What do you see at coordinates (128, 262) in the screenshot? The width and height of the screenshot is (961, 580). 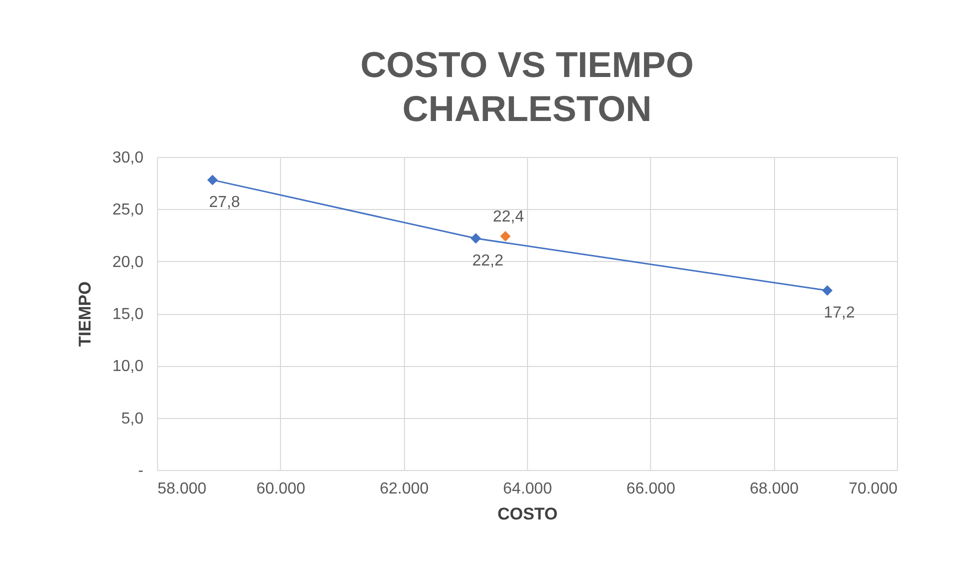 I see `y-tick-label: 20,0` at bounding box center [128, 262].